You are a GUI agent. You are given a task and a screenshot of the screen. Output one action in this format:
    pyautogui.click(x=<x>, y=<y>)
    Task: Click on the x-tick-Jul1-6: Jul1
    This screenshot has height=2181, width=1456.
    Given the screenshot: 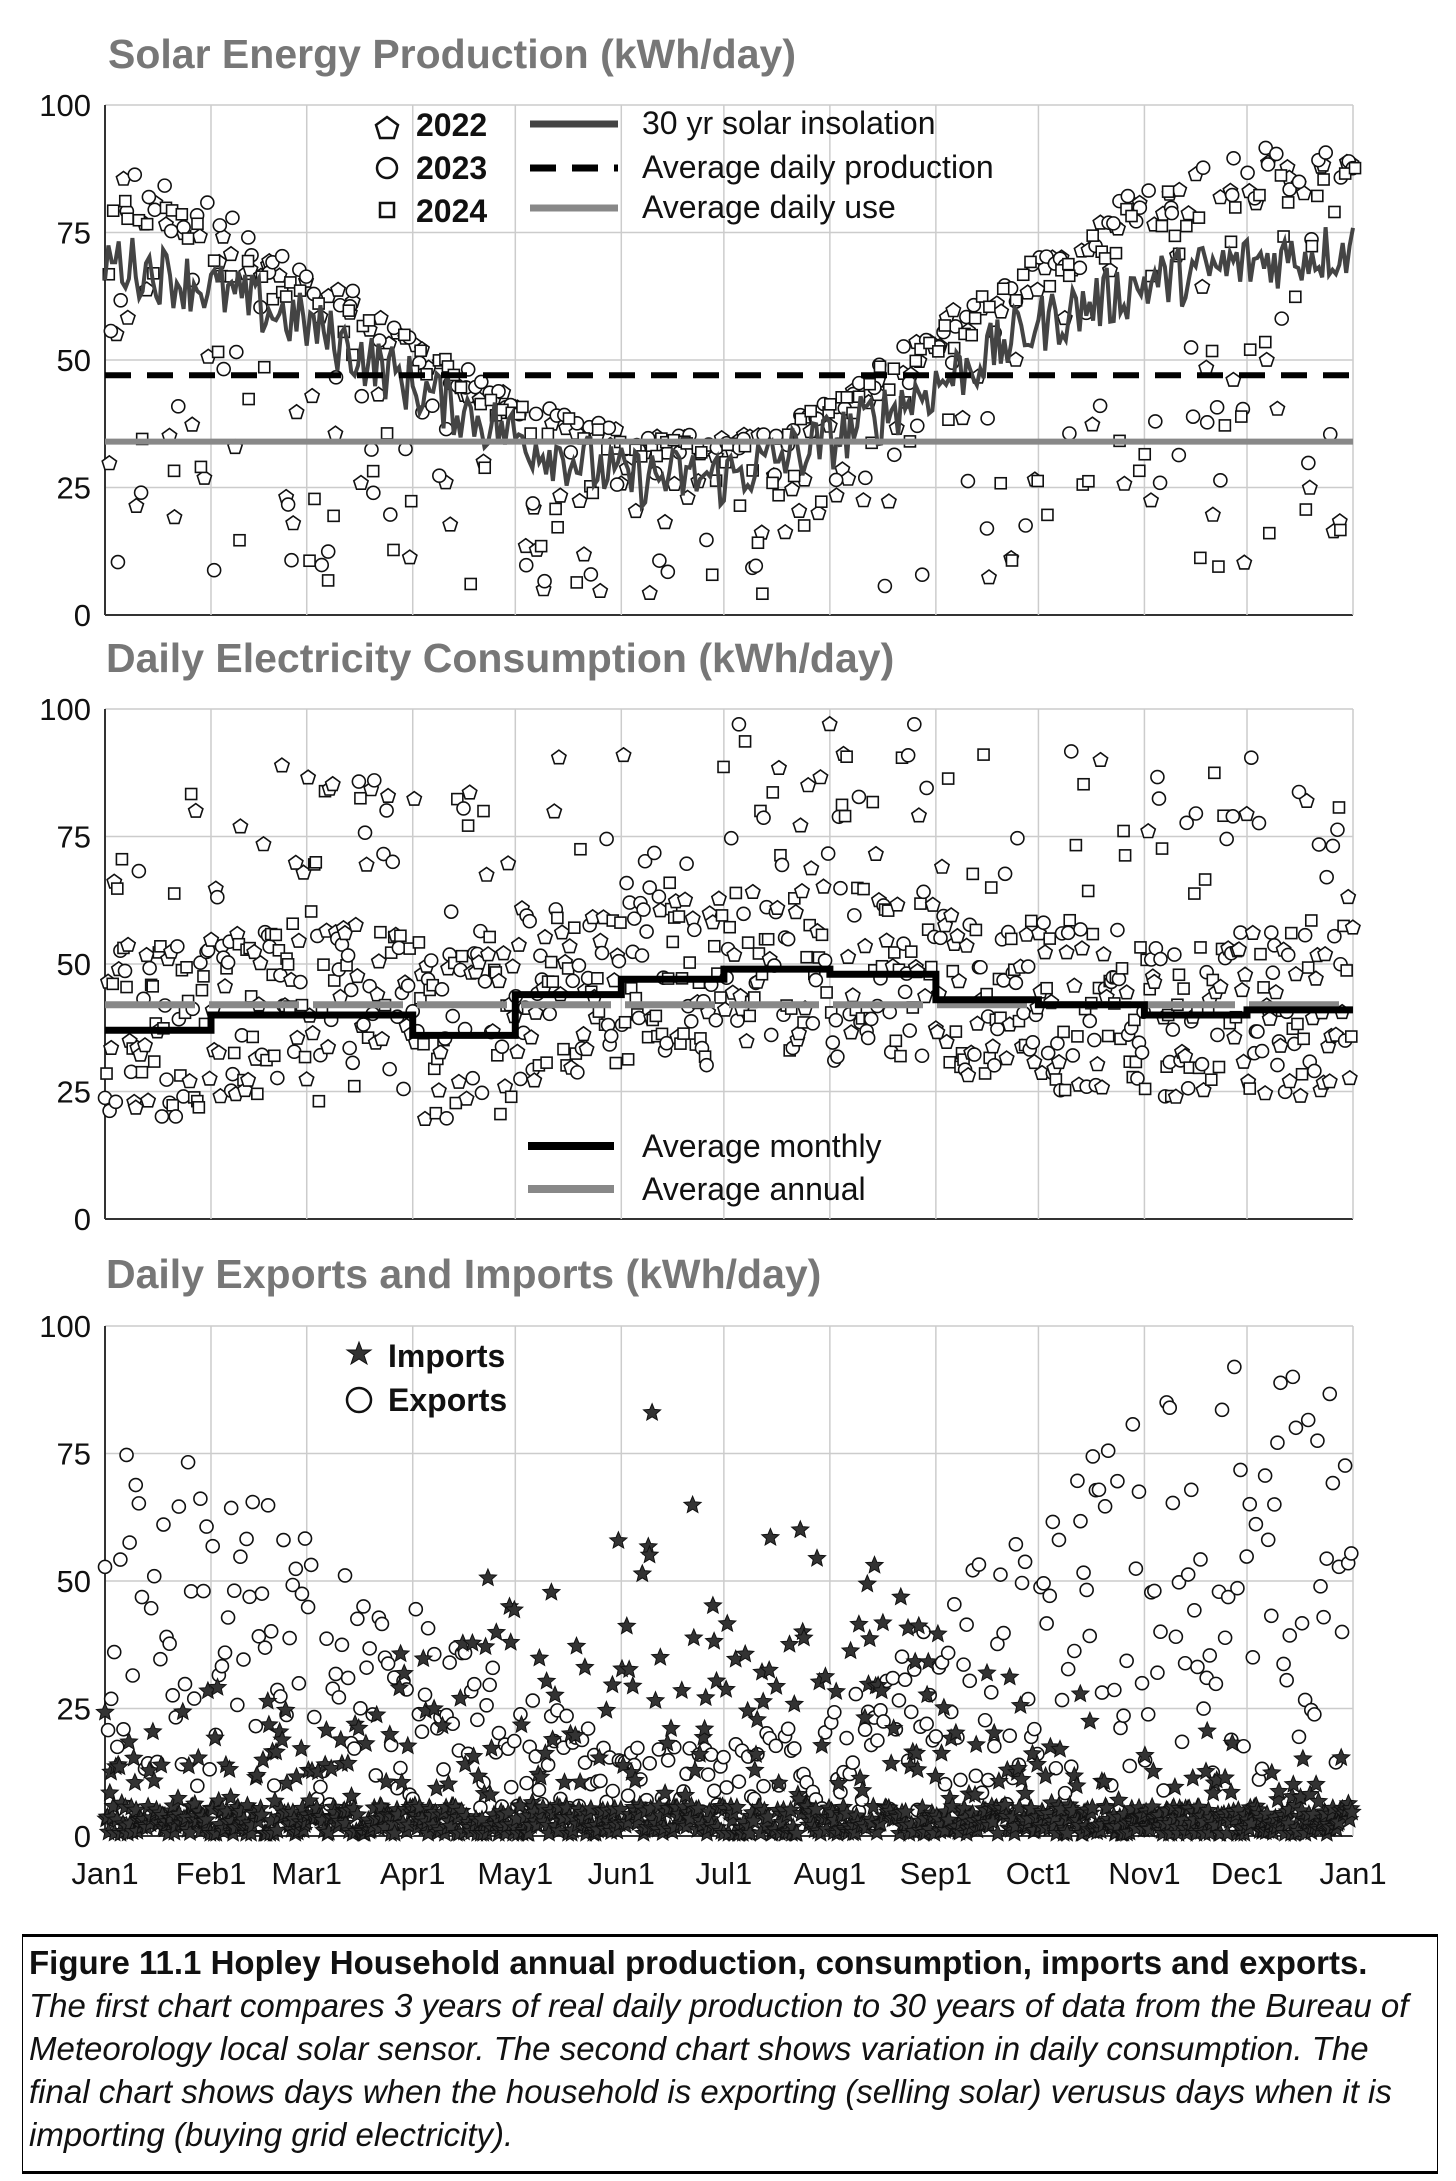 What is the action you would take?
    pyautogui.click(x=723, y=1873)
    